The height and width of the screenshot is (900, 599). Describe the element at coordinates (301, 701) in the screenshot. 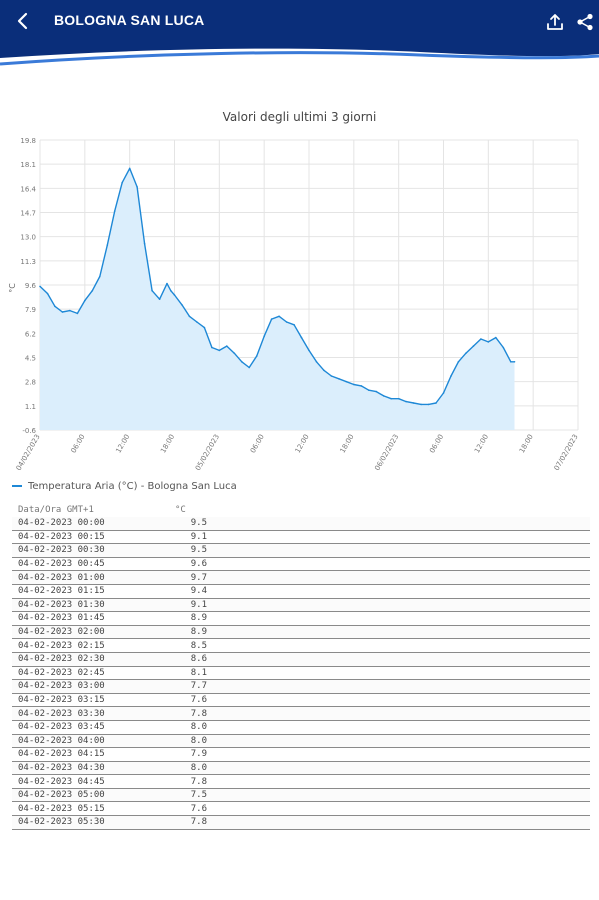

I see `table-row: 04-02-2023 03:15 7.6` at that location.